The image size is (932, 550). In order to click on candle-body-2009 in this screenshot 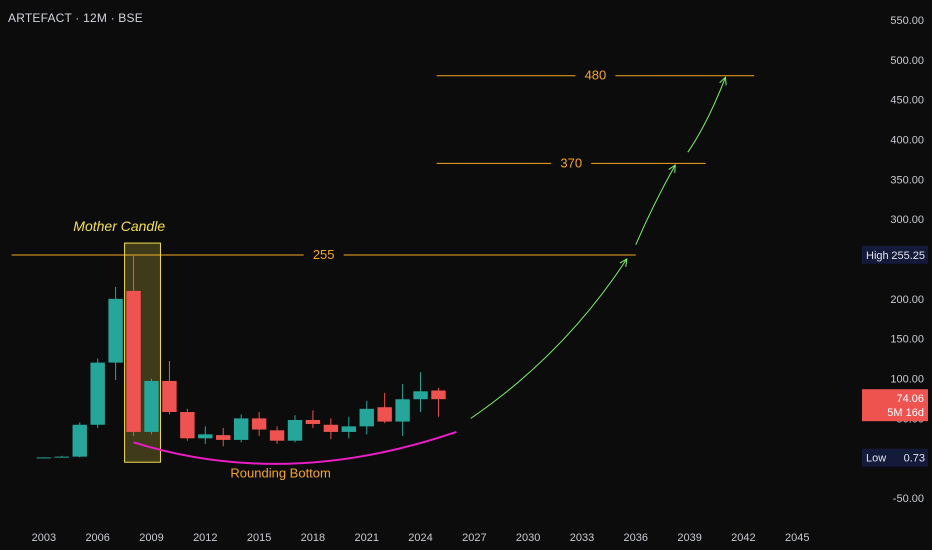, I will do `click(151, 406)`.